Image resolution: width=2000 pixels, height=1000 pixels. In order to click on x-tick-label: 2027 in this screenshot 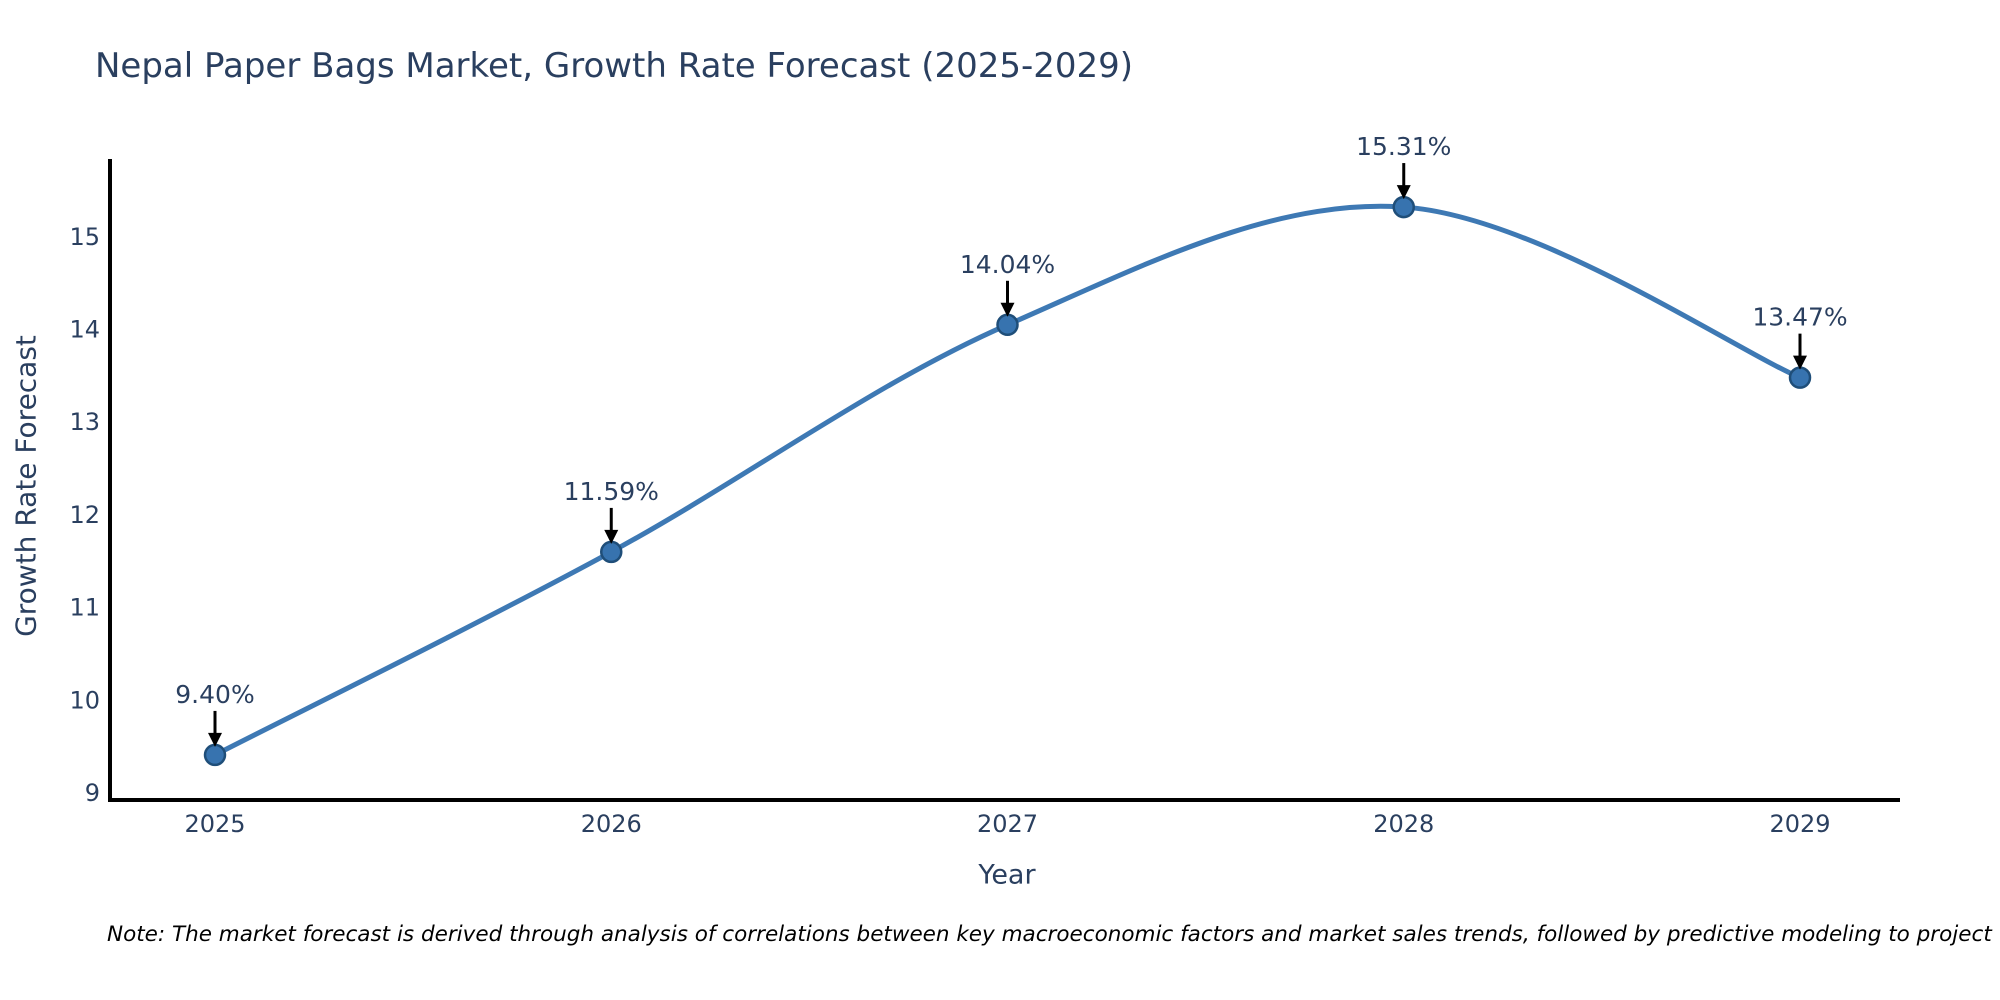, I will do `click(1007, 824)`.